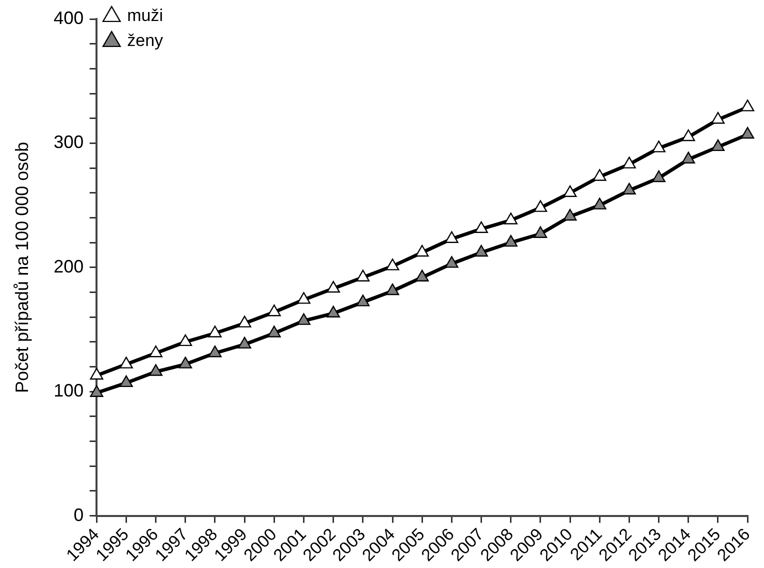 This screenshot has height=568, width=764. What do you see at coordinates (79, 514) in the screenshot?
I see `y-tick-label: 0` at bounding box center [79, 514].